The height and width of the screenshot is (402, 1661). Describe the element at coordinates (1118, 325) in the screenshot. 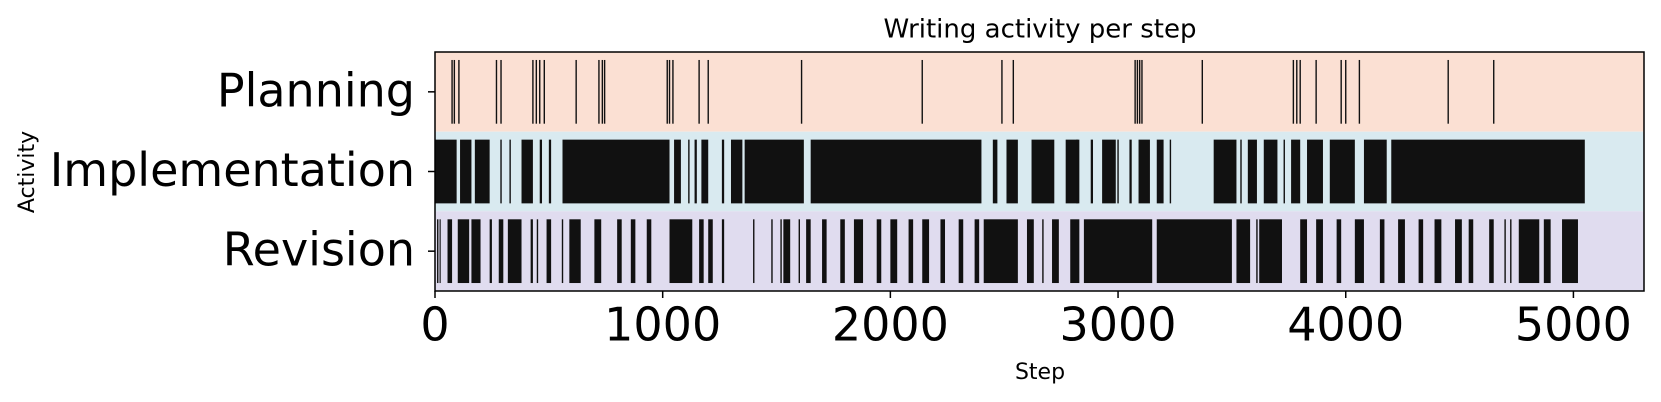

I see `x-tick-label: 3000` at that location.